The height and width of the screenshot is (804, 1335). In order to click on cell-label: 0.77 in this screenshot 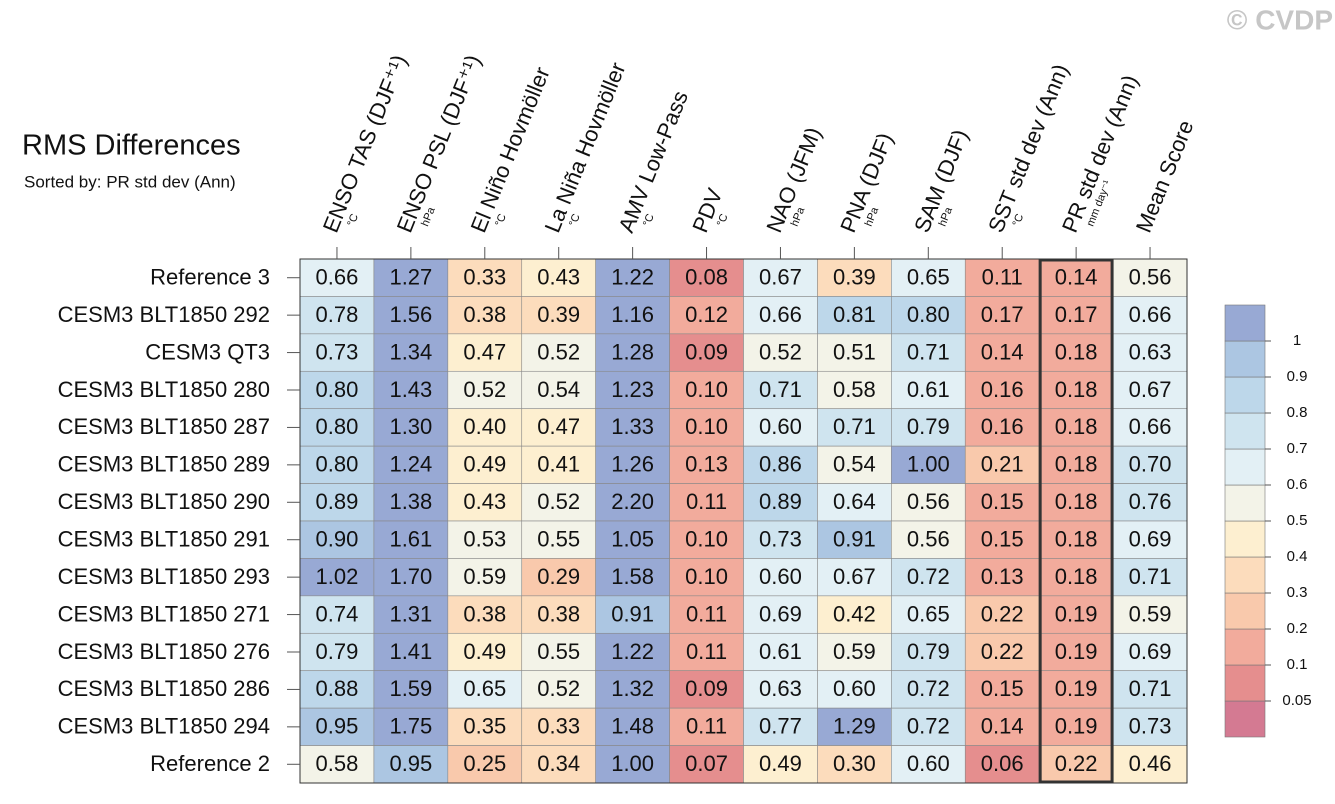, I will do `click(780, 726)`.